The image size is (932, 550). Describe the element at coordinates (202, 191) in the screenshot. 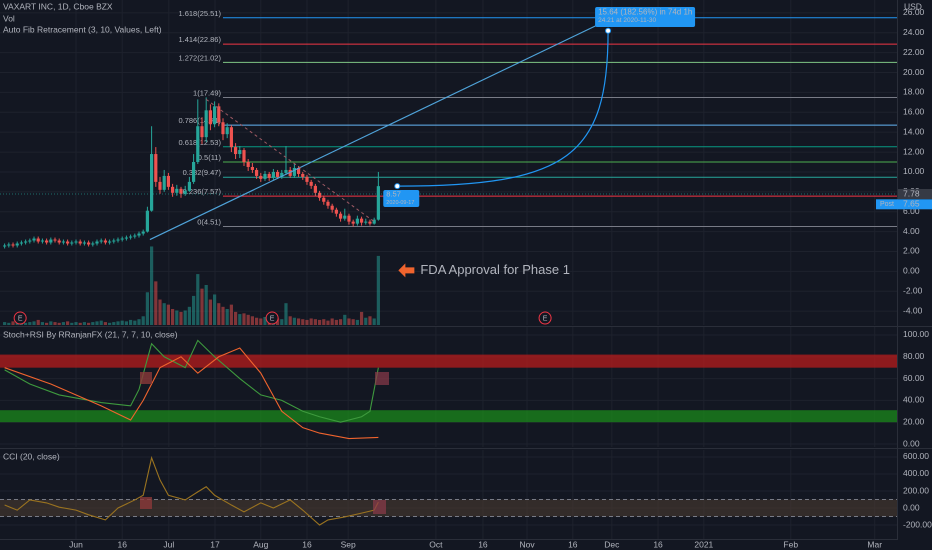

I see `fib-label: 0.236(7.57)` at that location.